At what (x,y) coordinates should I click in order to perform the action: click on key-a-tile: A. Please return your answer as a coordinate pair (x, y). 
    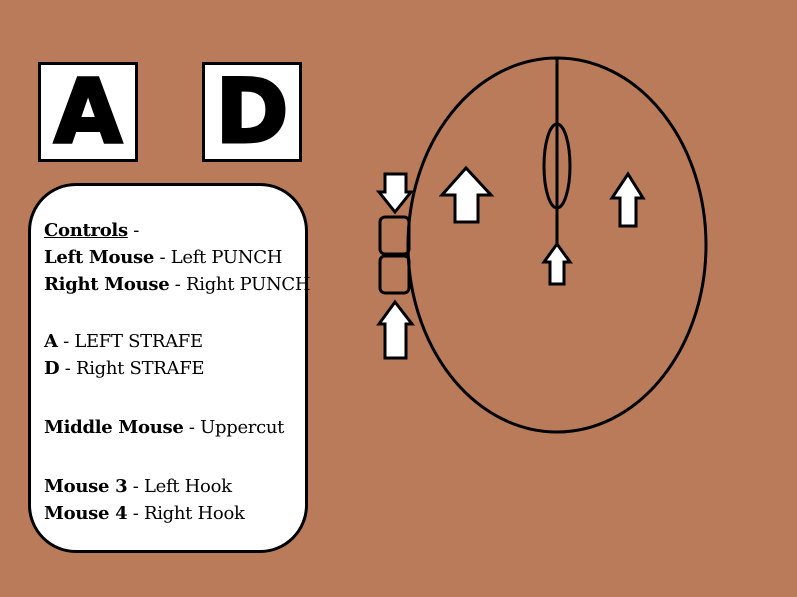
    Looking at the image, I should click on (88, 112).